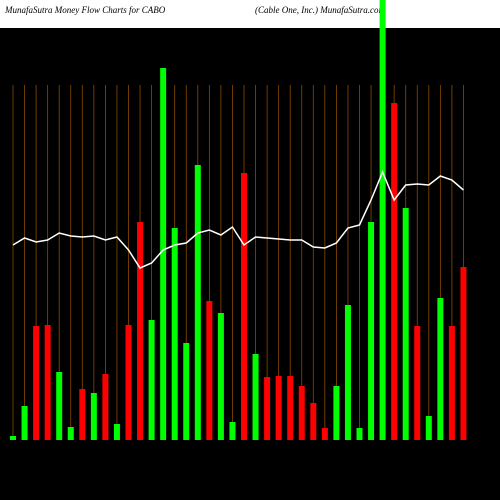 This screenshot has height=500, width=500. What do you see at coordinates (250, 14) in the screenshot?
I see `header` at bounding box center [250, 14].